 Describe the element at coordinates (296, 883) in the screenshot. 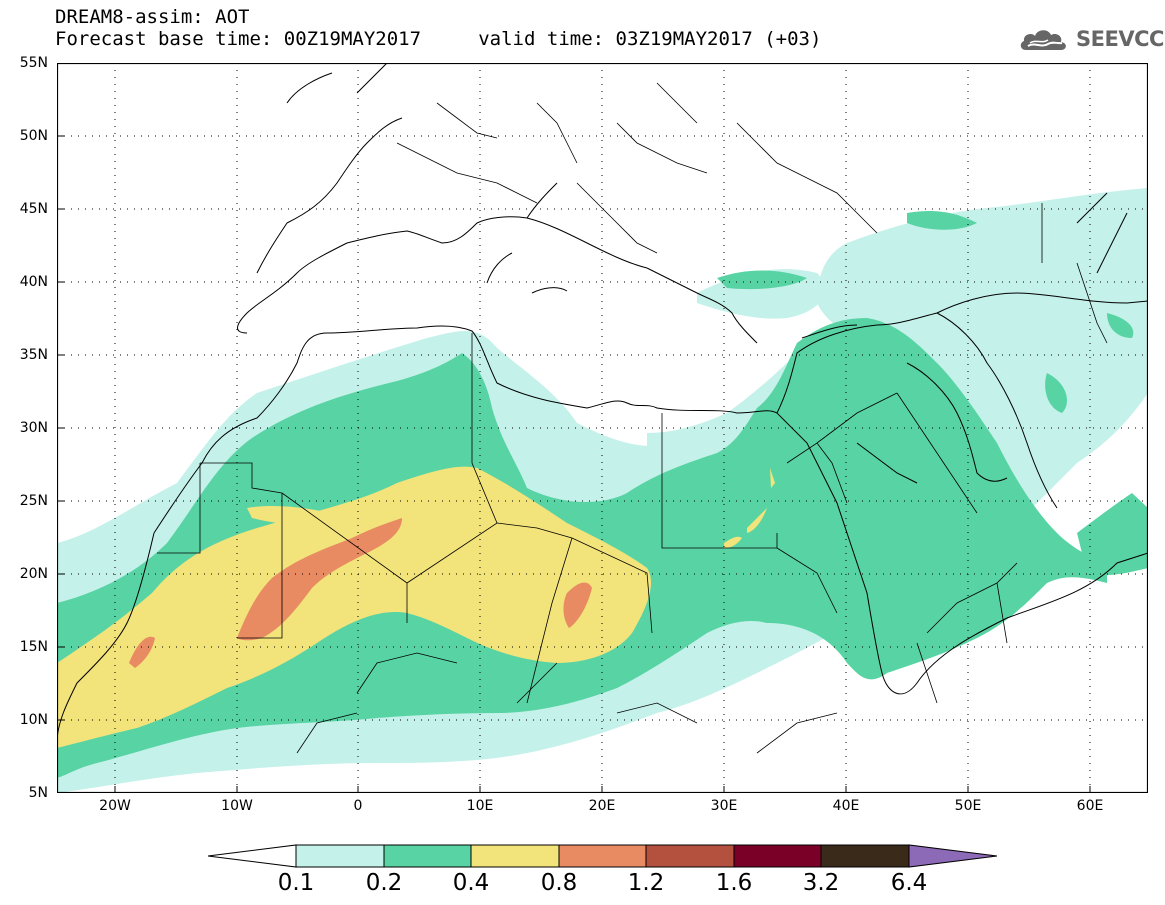

I see `colorbar-label: 0.1` at that location.